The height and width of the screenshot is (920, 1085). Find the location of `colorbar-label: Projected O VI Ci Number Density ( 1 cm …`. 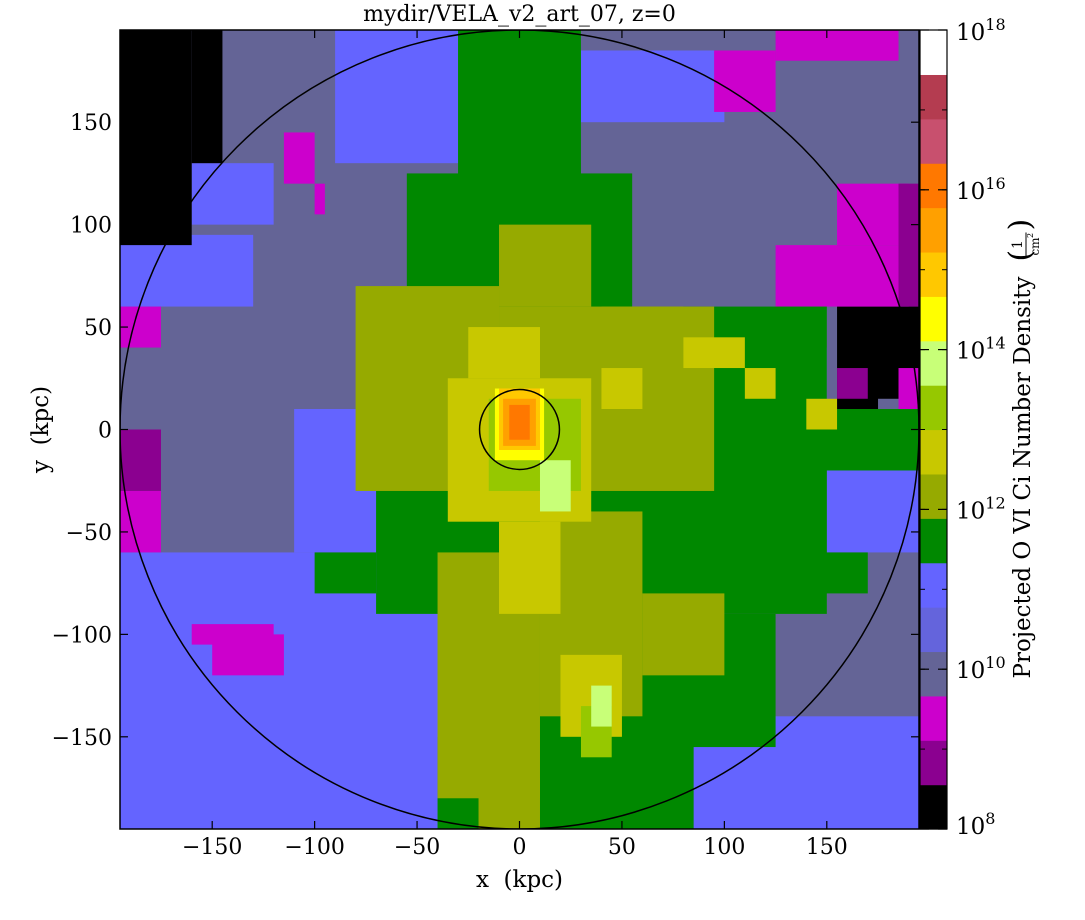

colorbar-label: Projected O VI Ci Number Density ( 1 cm … is located at coordinates (1022, 449).